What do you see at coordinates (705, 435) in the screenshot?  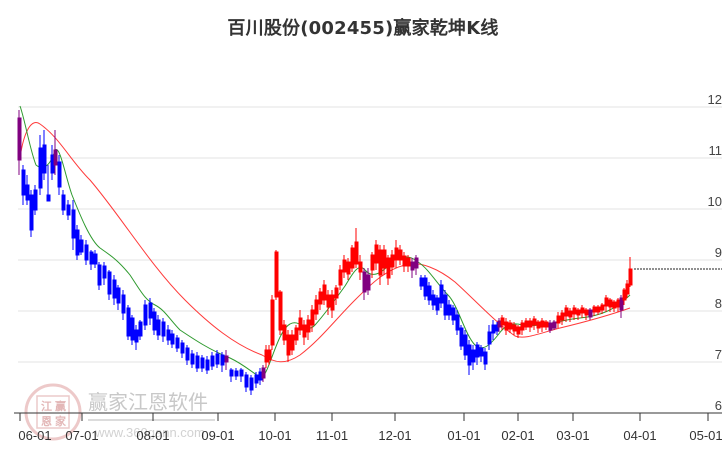 I see `x-tick-05-01: 05-01` at bounding box center [705, 435].